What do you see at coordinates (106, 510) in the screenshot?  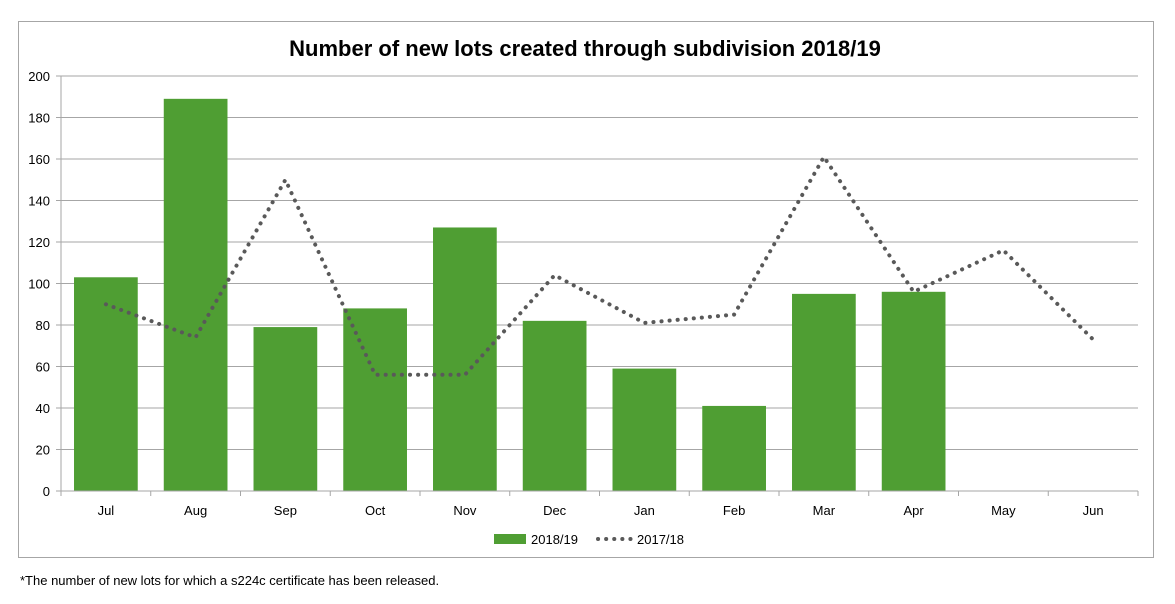 I see `x-tick-label: Jul` at bounding box center [106, 510].